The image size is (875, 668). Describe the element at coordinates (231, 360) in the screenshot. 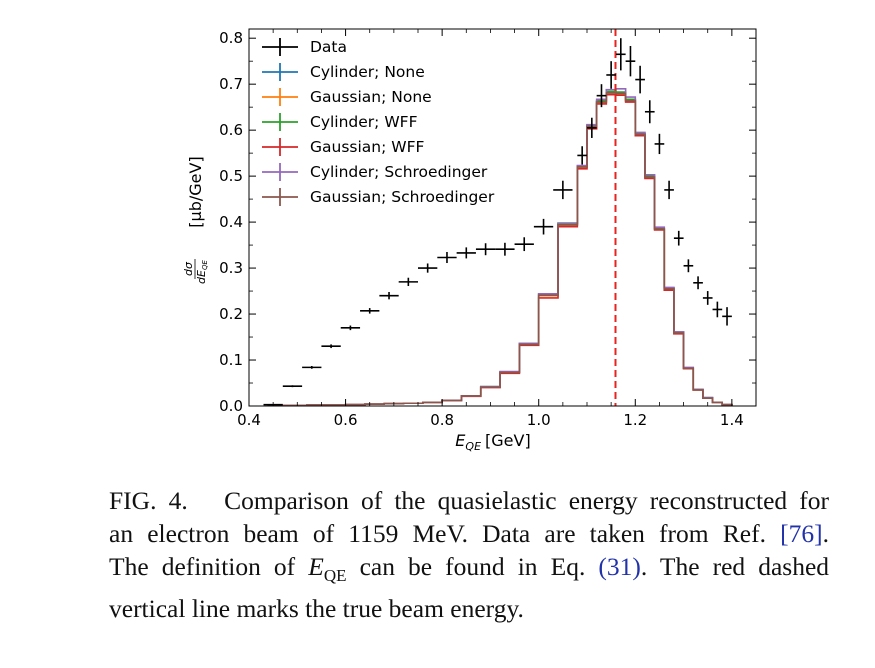

I see `y-tick-label: 0.1` at that location.